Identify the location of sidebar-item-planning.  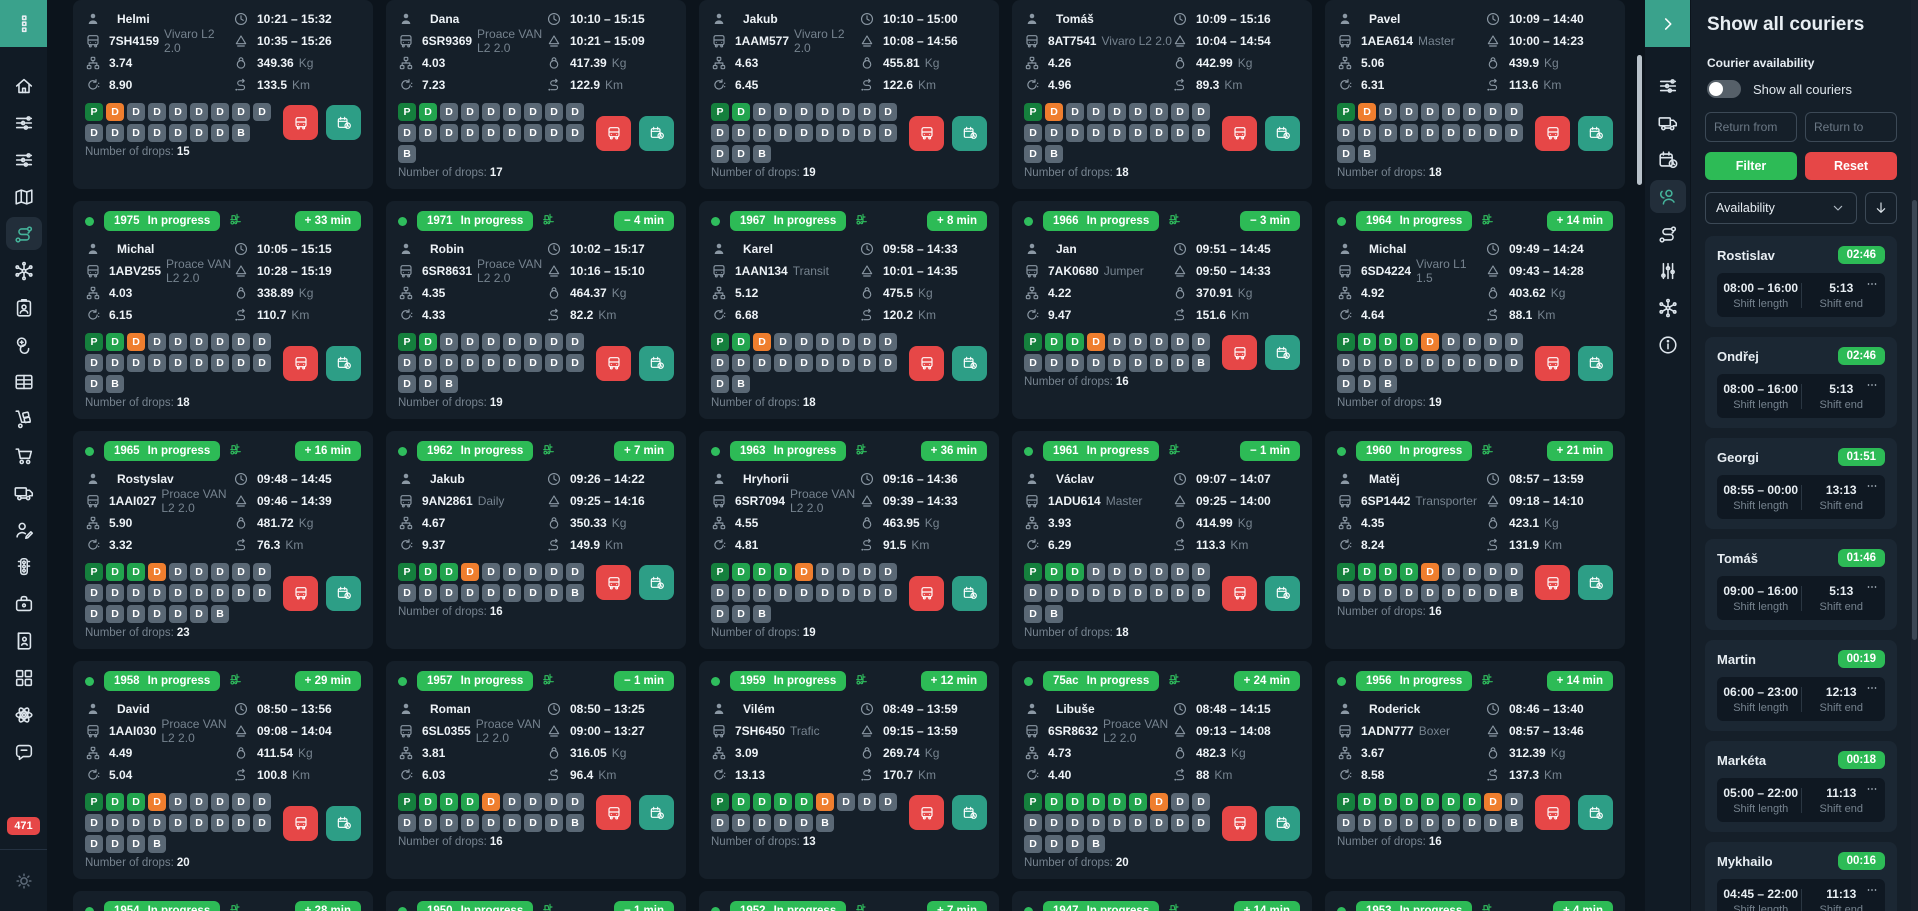
(24, 122).